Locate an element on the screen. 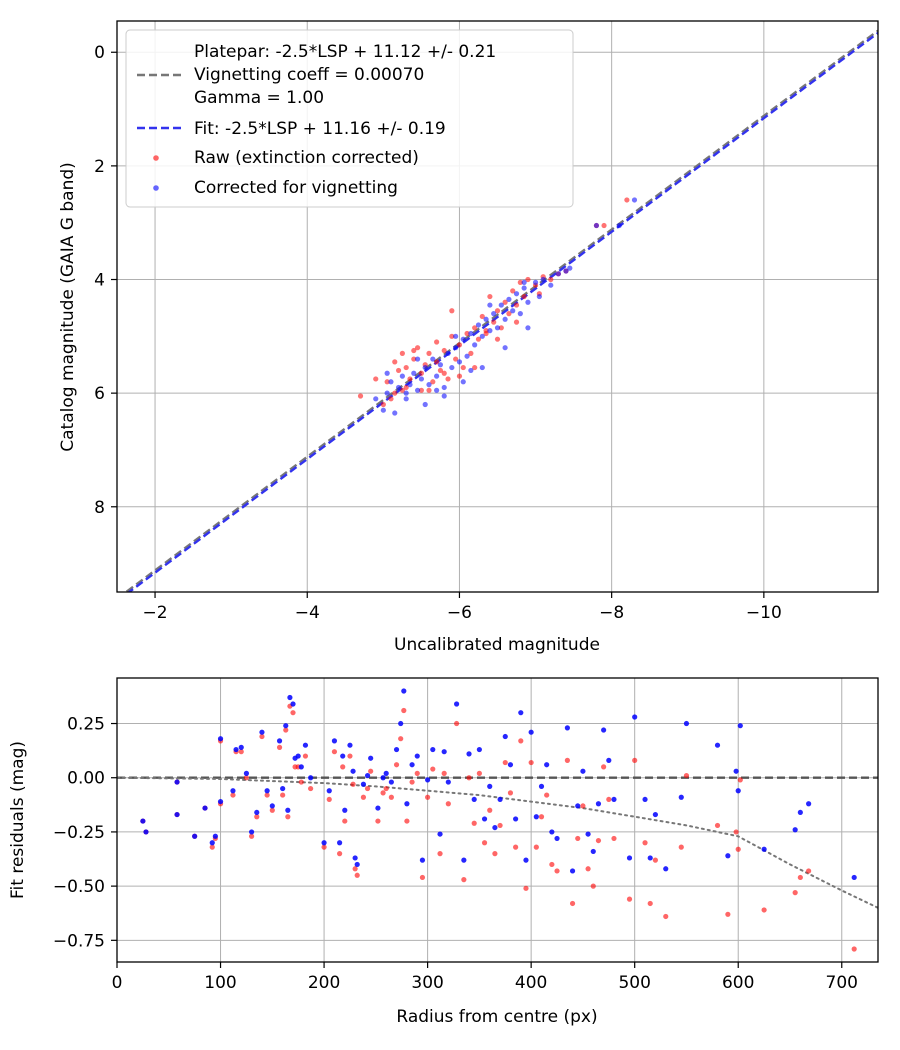 This screenshot has width=900, height=1050. legend-raw-marker is located at coordinates (156, 158).